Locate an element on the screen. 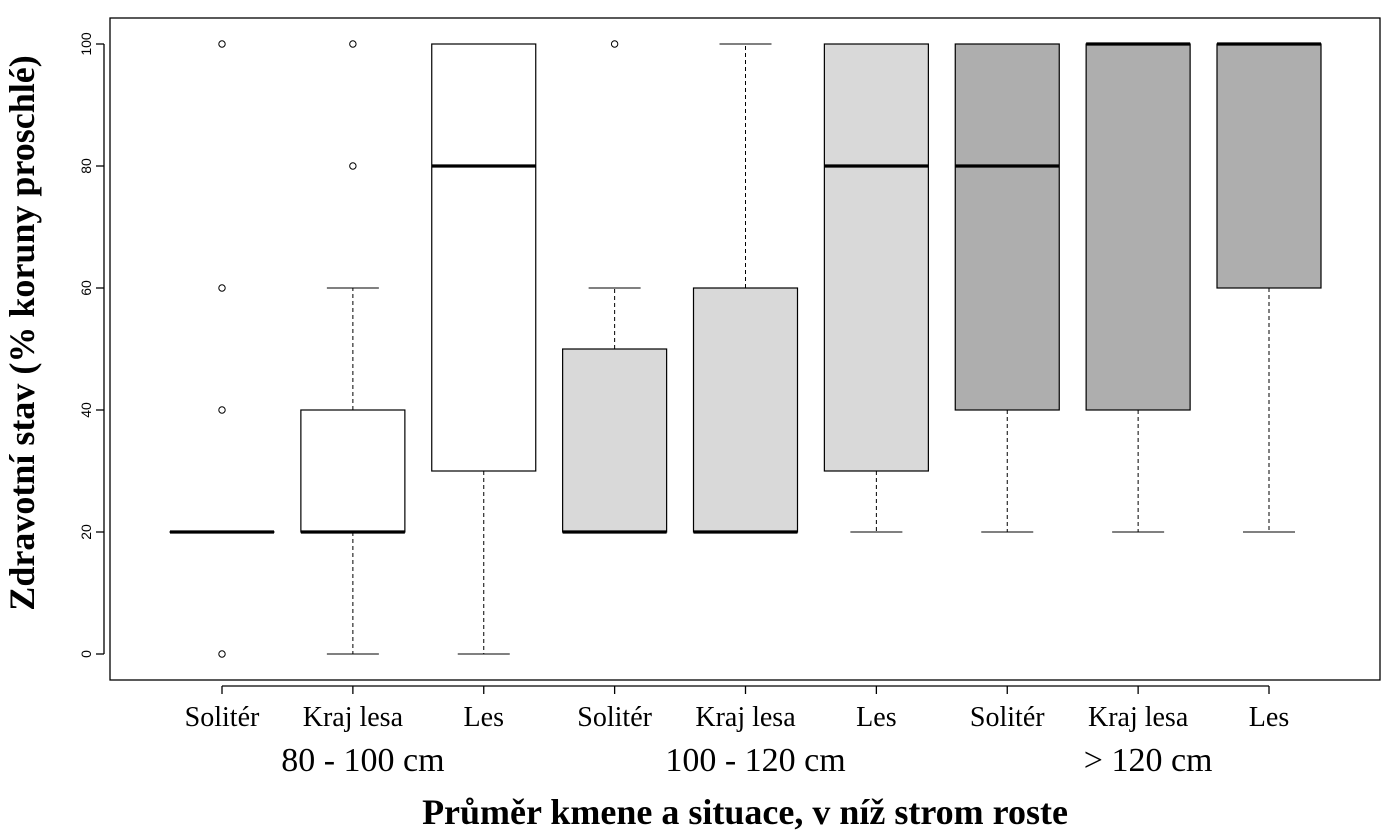  y-tick-label: 100 is located at coordinates (86, 44).